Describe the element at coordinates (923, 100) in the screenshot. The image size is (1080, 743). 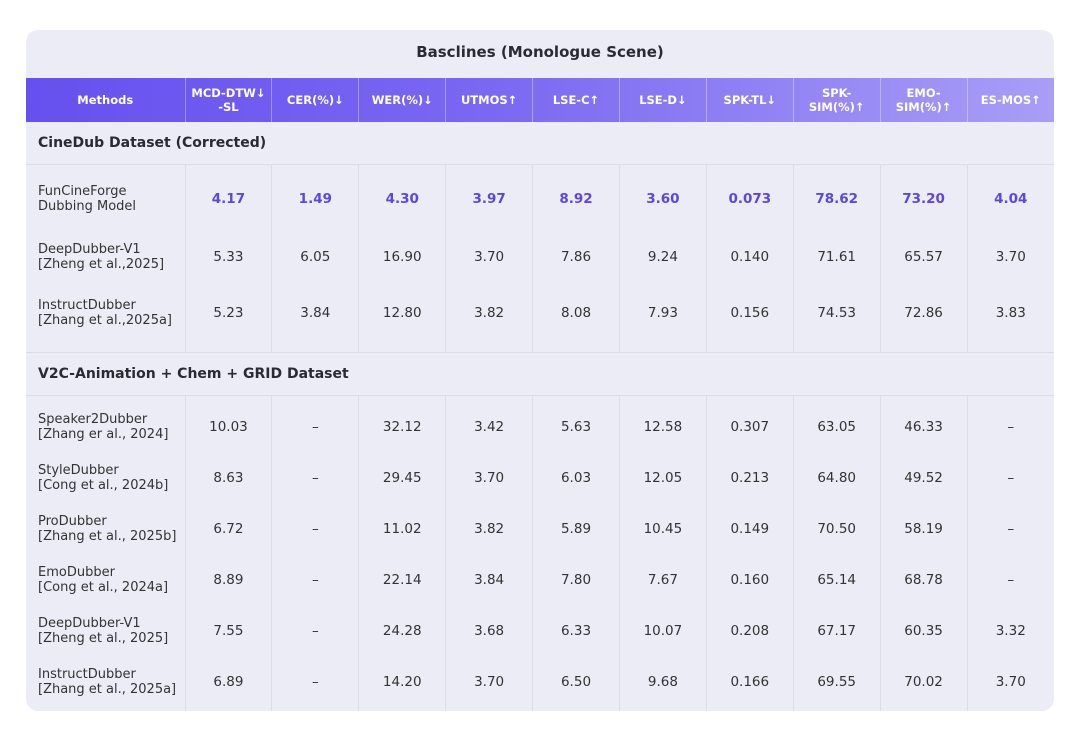
I see `column-header: EMO-SIM(%)↑` at that location.